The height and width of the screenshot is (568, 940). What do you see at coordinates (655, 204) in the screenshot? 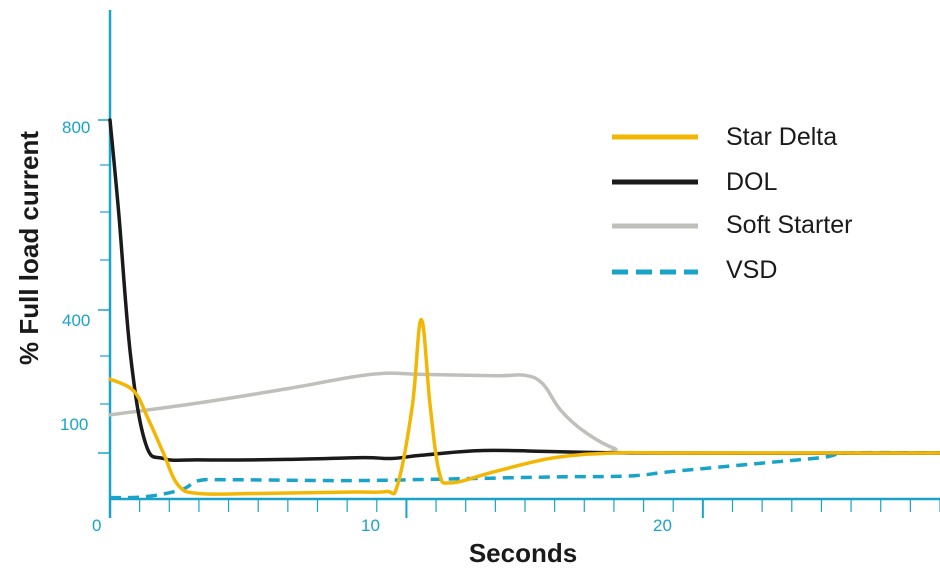
I see `chart-legend` at bounding box center [655, 204].